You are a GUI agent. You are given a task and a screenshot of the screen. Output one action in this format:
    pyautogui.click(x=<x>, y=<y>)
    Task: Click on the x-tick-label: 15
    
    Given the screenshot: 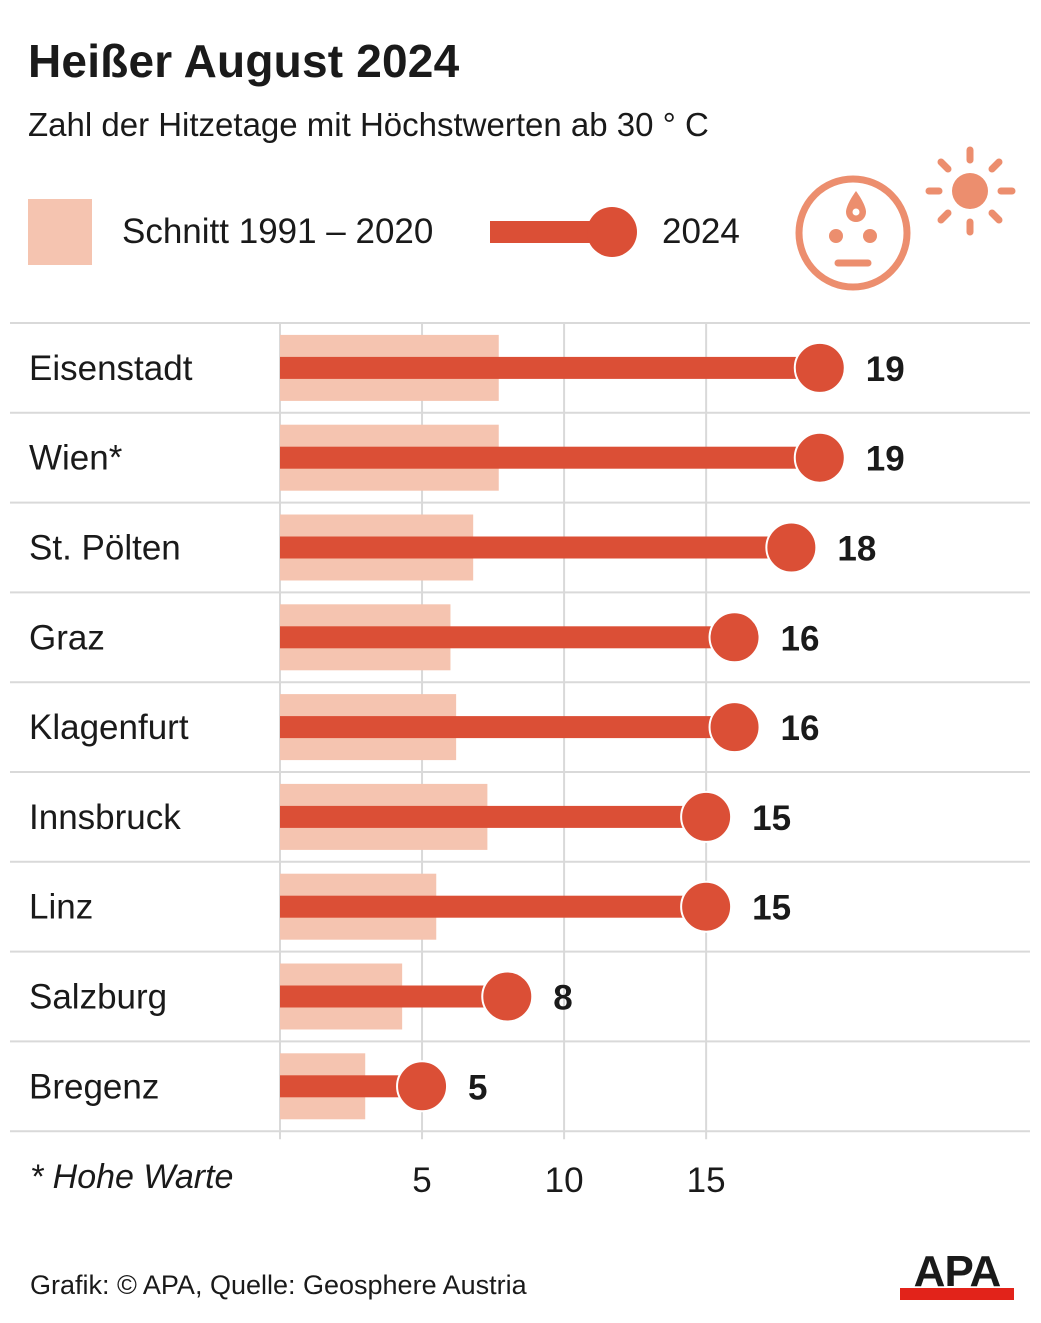 What is the action you would take?
    pyautogui.click(x=706, y=1180)
    